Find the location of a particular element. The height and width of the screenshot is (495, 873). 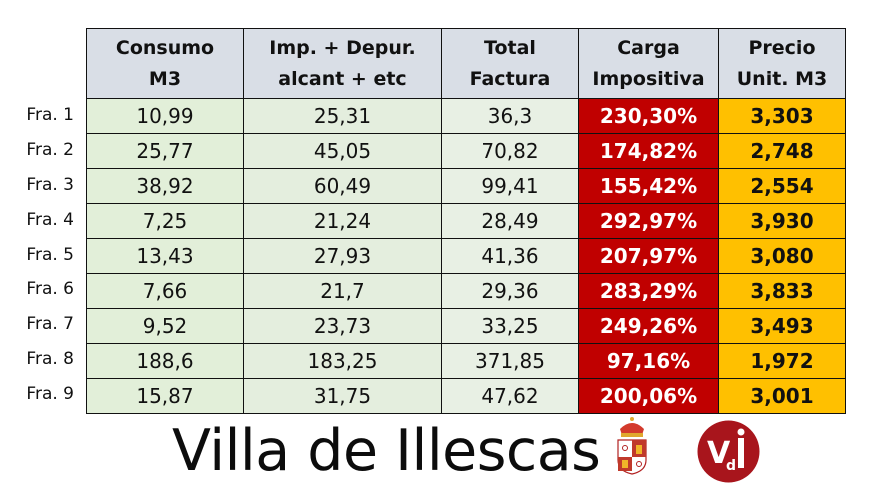

cell-precio: 3,930 is located at coordinates (782, 221).